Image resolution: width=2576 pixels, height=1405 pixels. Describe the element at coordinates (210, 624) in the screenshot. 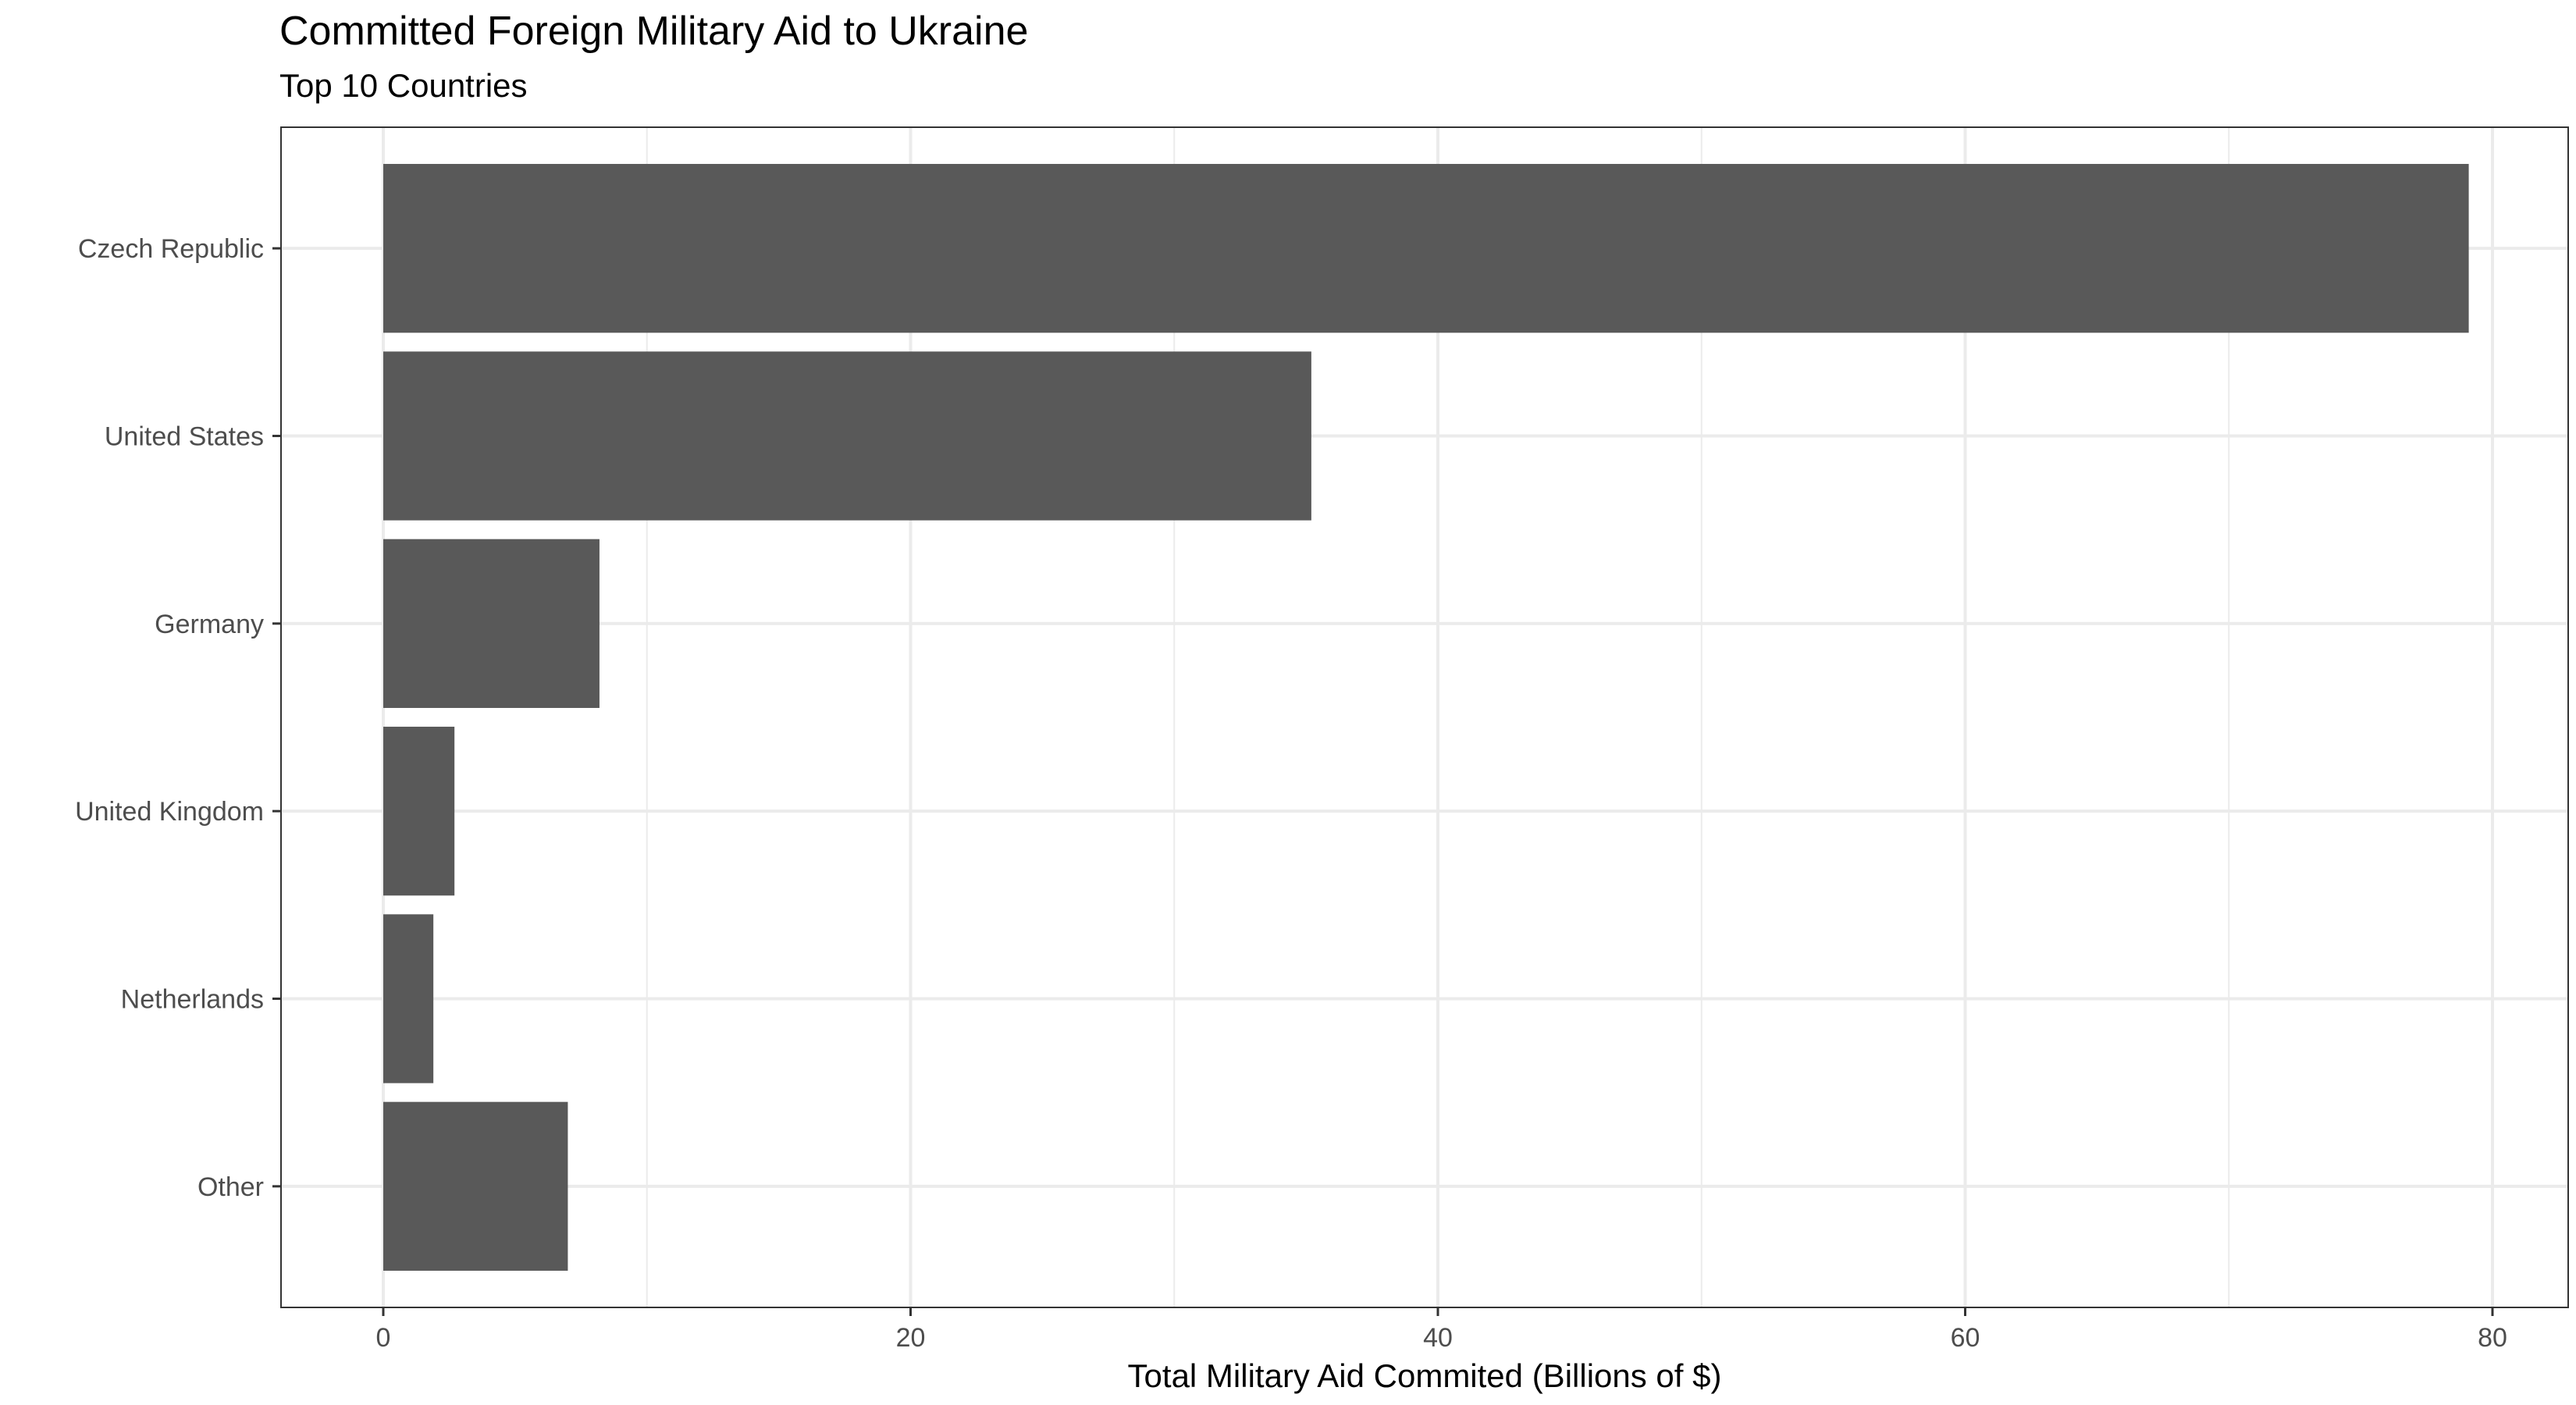

I see `y-tick-label: Germany` at that location.